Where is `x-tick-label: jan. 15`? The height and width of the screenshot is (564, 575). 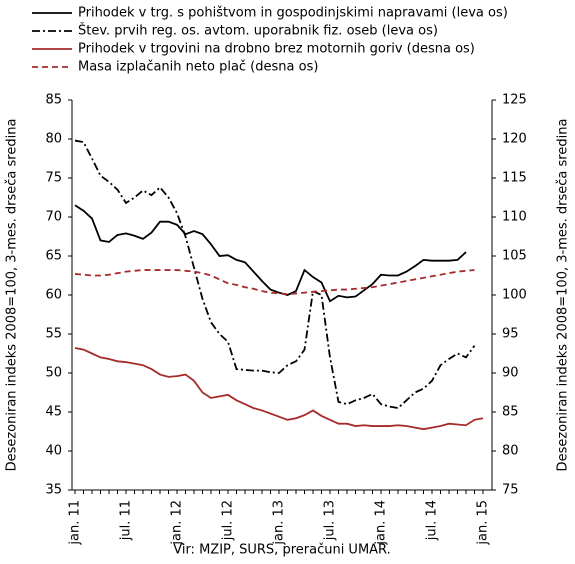
x-tick-label: jan. 15 is located at coordinates (483, 523).